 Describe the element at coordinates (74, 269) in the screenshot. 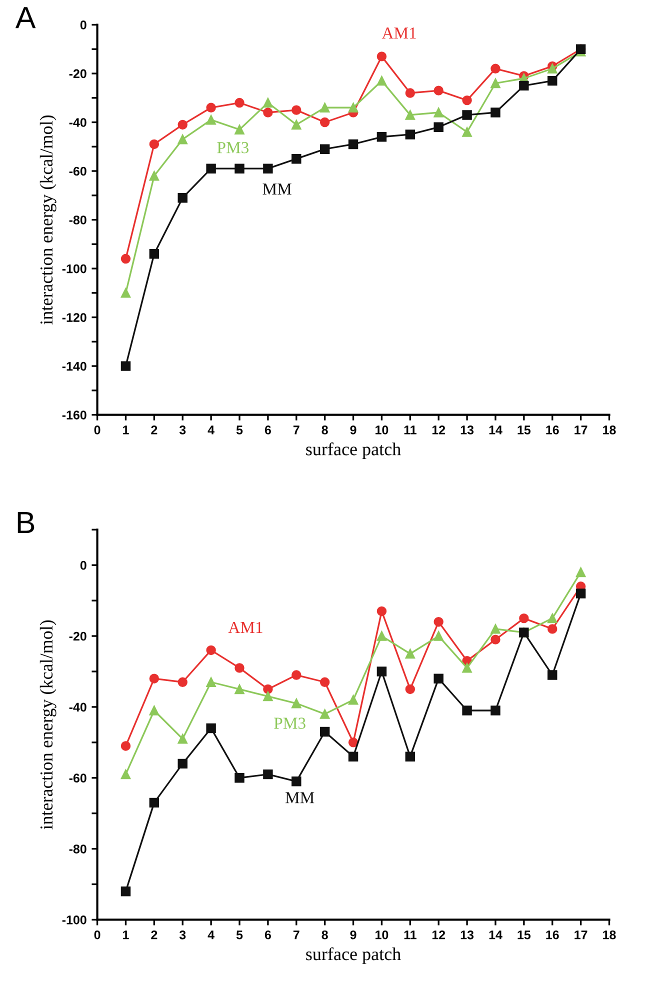

I see `y-tick-label: -100` at that location.